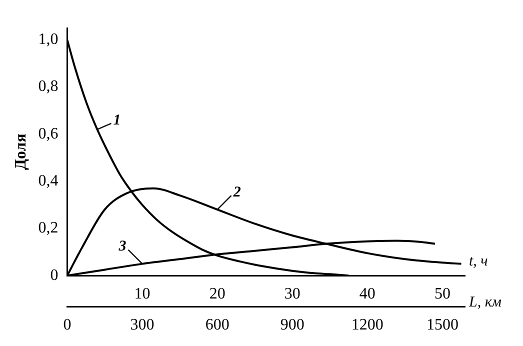 This screenshot has height=346, width=523. What do you see at coordinates (122, 246) in the screenshot?
I see `annotation: 3` at bounding box center [122, 246].